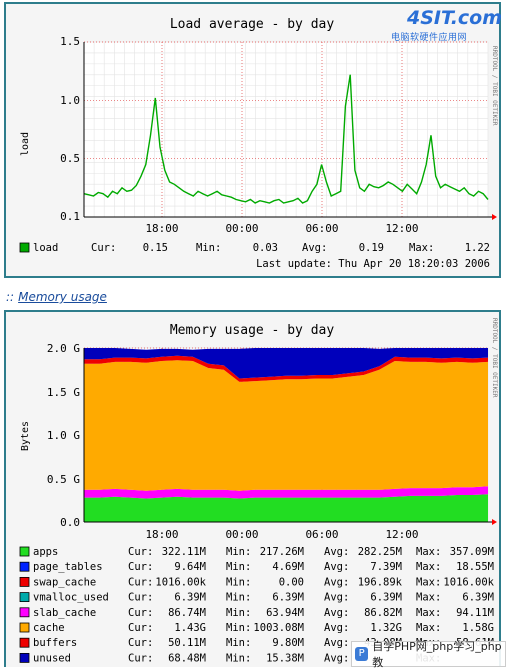 Image resolution: width=506 pixels, height=671 pixels. Describe the element at coordinates (421, 248) in the screenshot. I see `load-legend-max-label: Max:` at that location.